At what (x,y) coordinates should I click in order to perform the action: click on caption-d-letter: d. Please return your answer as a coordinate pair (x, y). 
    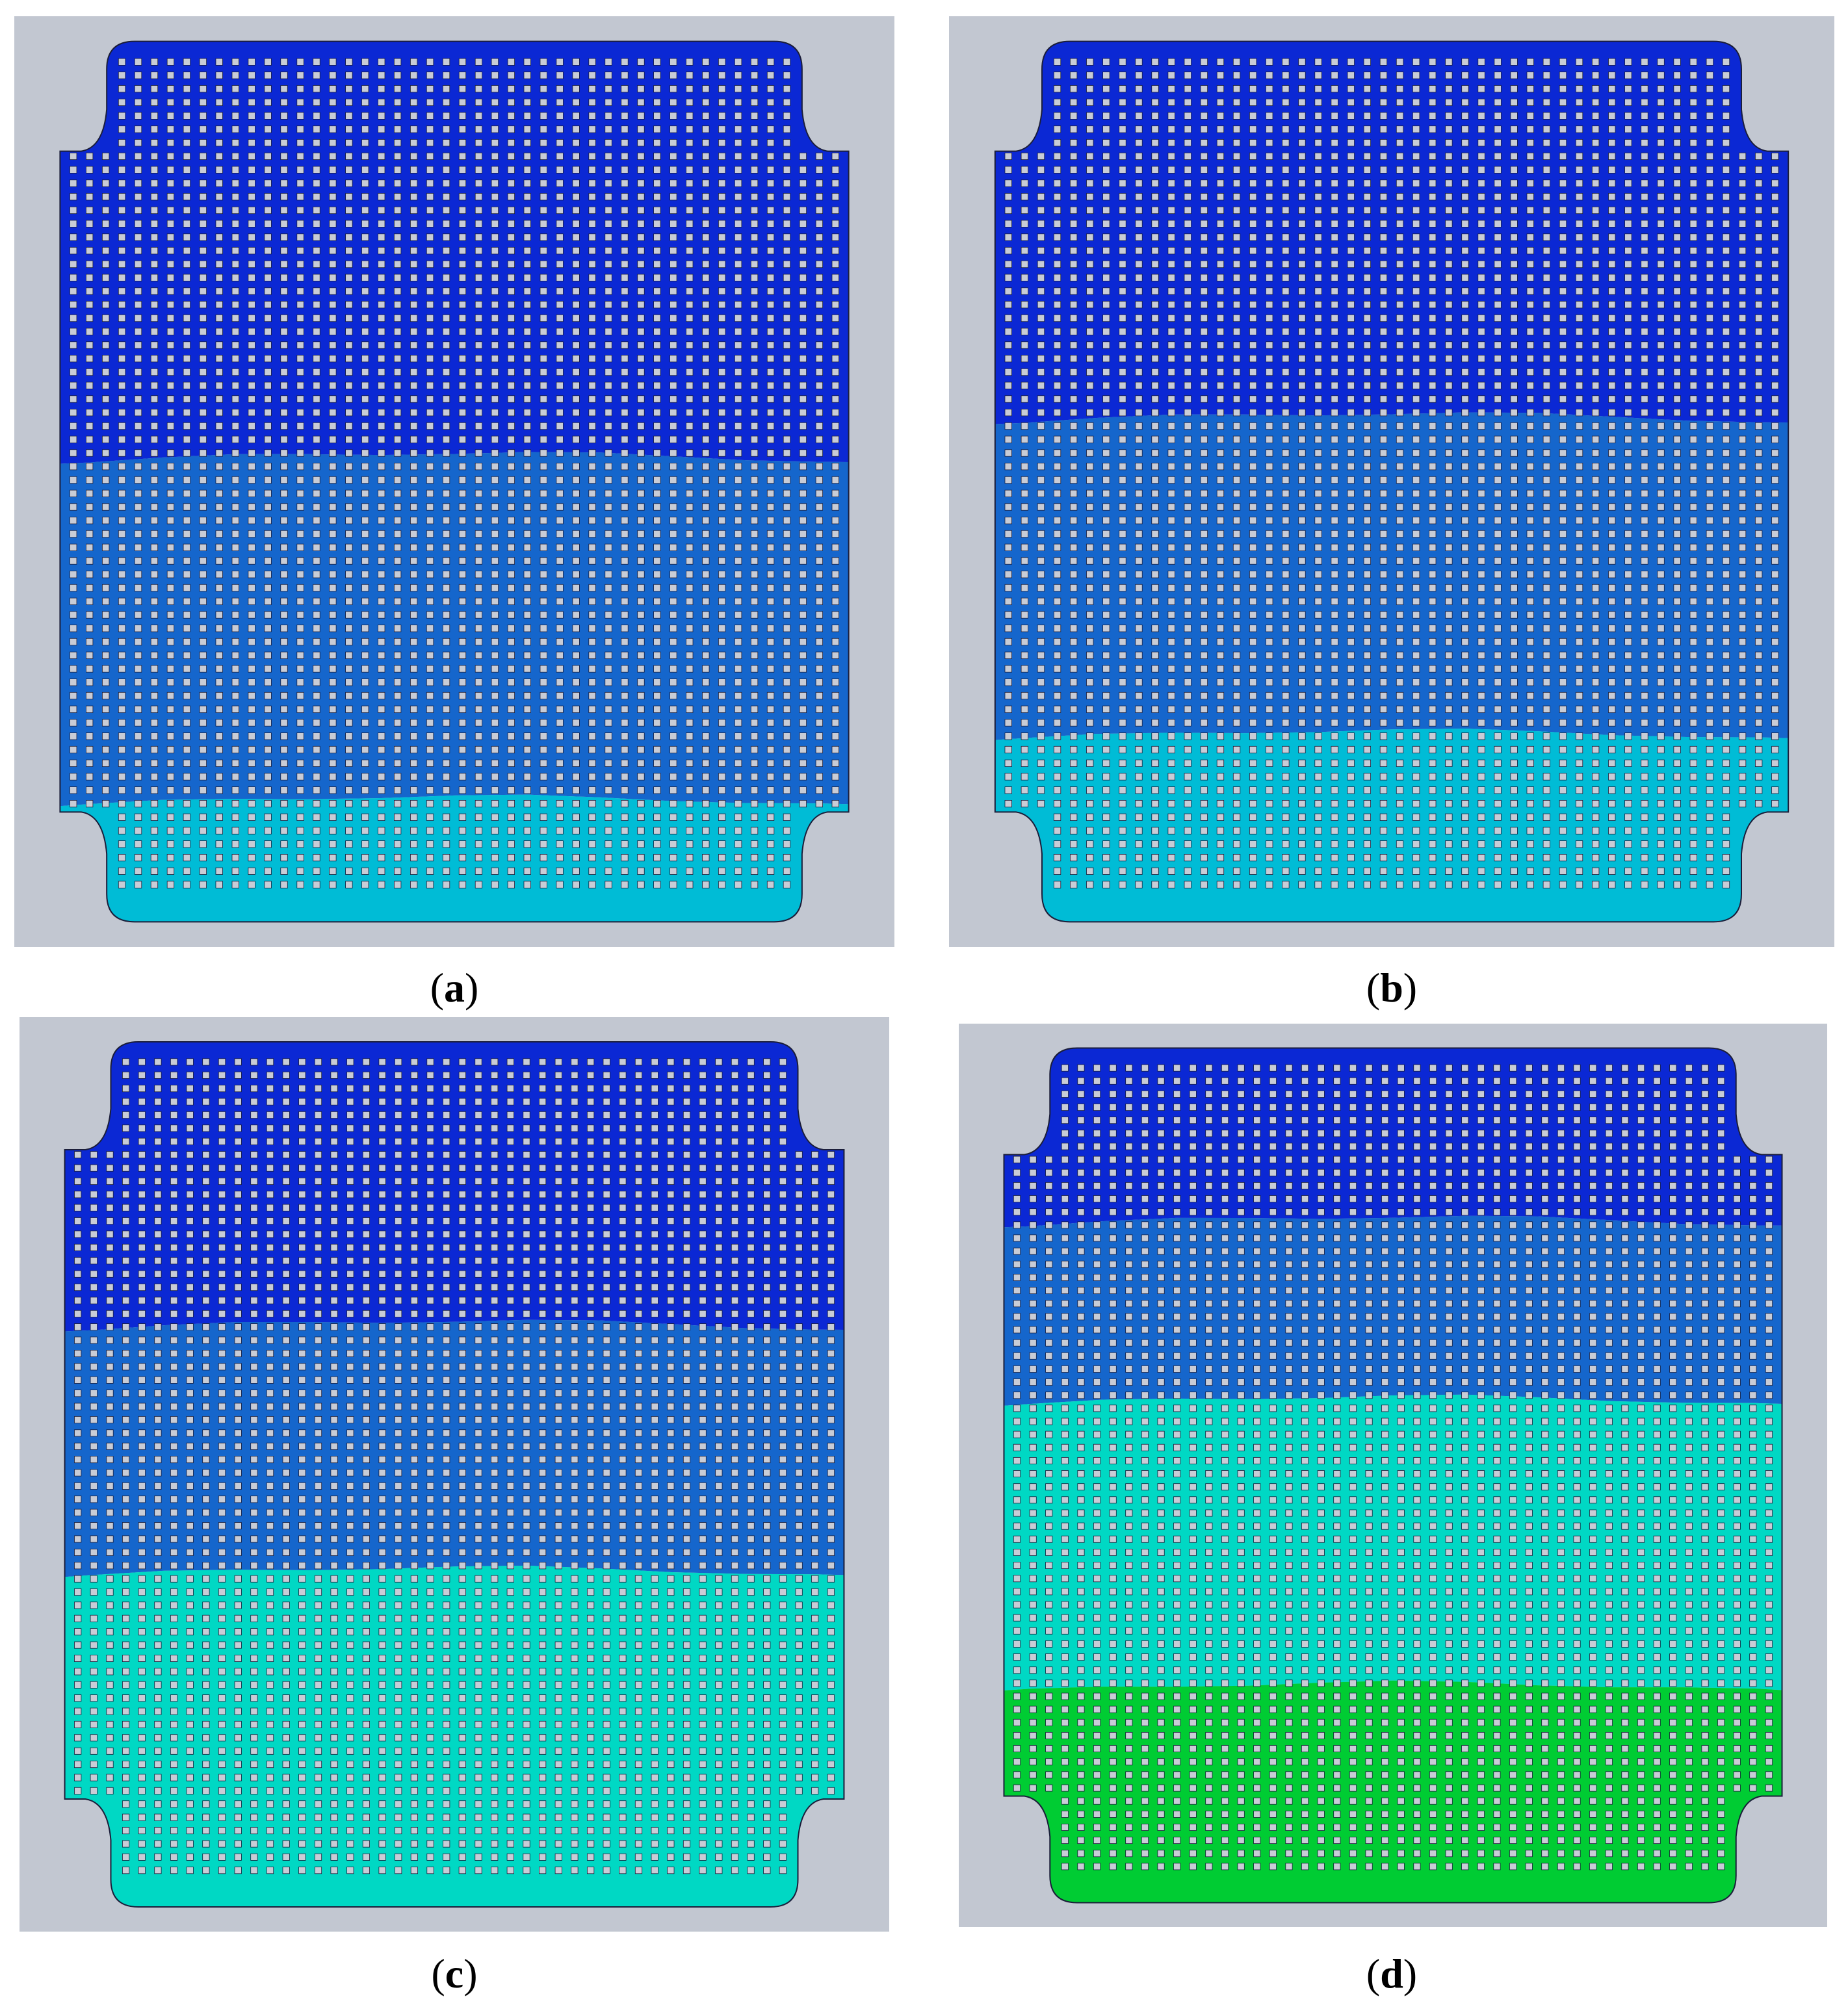
    Looking at the image, I should click on (1391, 1973).